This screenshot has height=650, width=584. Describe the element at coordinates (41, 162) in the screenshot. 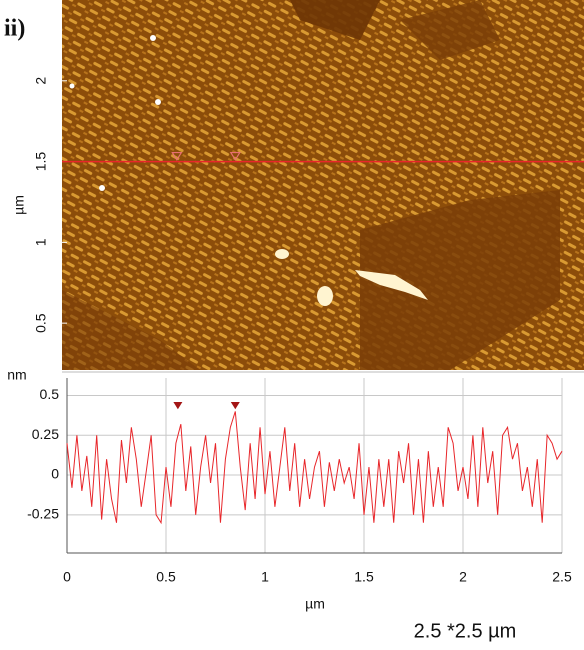

I see `y-tick-label: 1.5` at that location.